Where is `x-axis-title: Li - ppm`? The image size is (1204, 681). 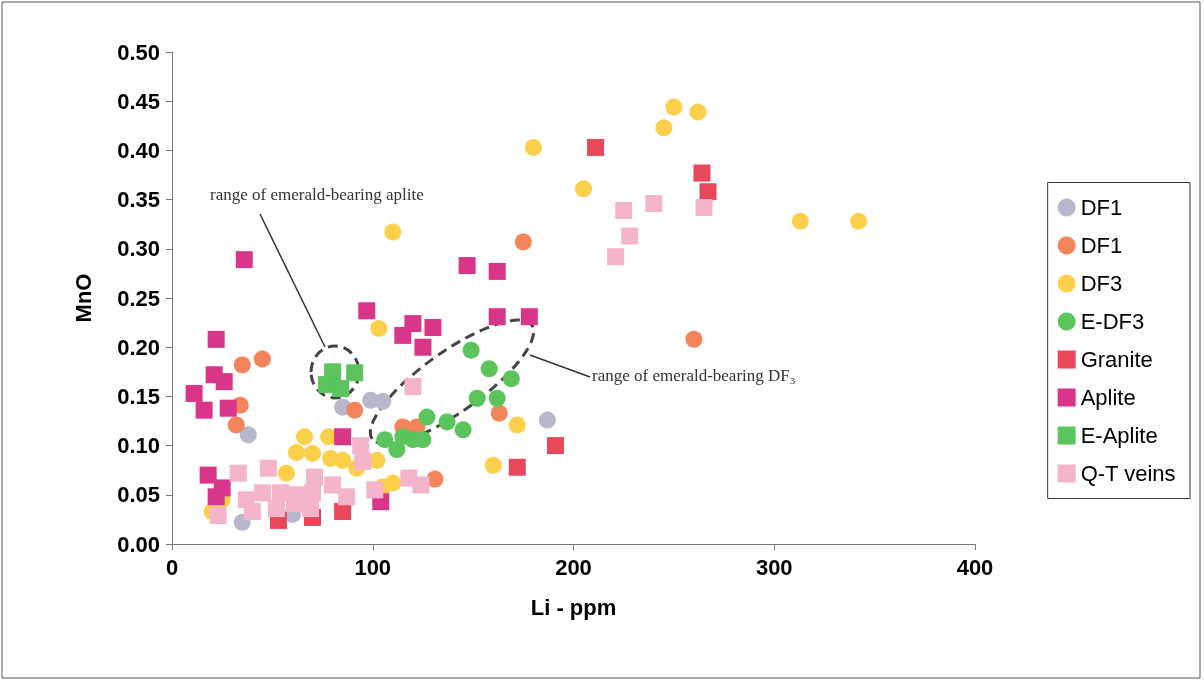
x-axis-title: Li - ppm is located at coordinates (573, 607).